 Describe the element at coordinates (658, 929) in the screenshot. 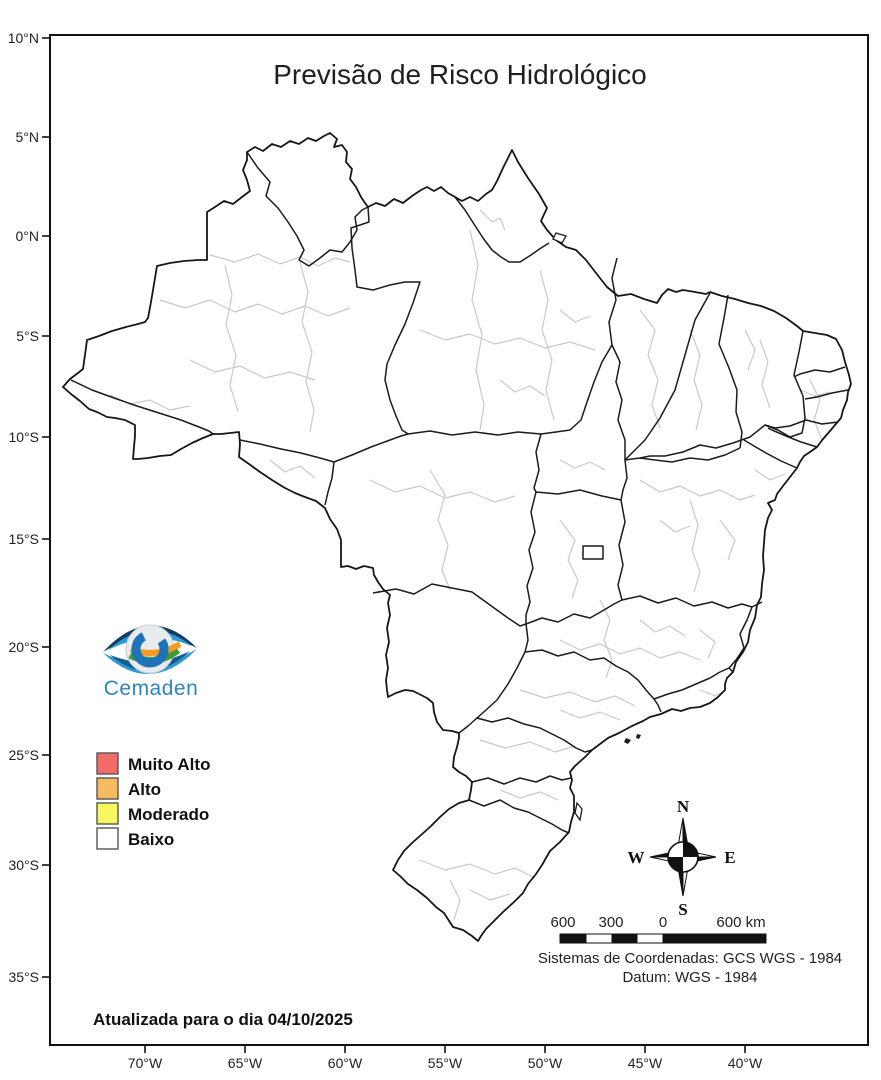

I see `scale-bar: 600 300 0 600 km` at that location.